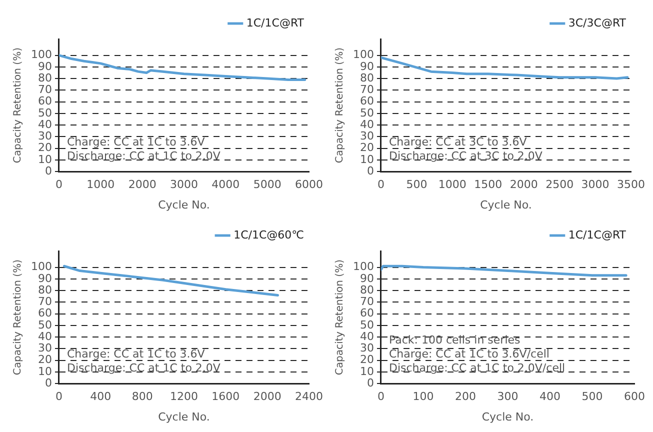 The width and height of the screenshot is (653, 432). What do you see at coordinates (634, 397) in the screenshot?
I see `x-tick-label: 600` at bounding box center [634, 397].